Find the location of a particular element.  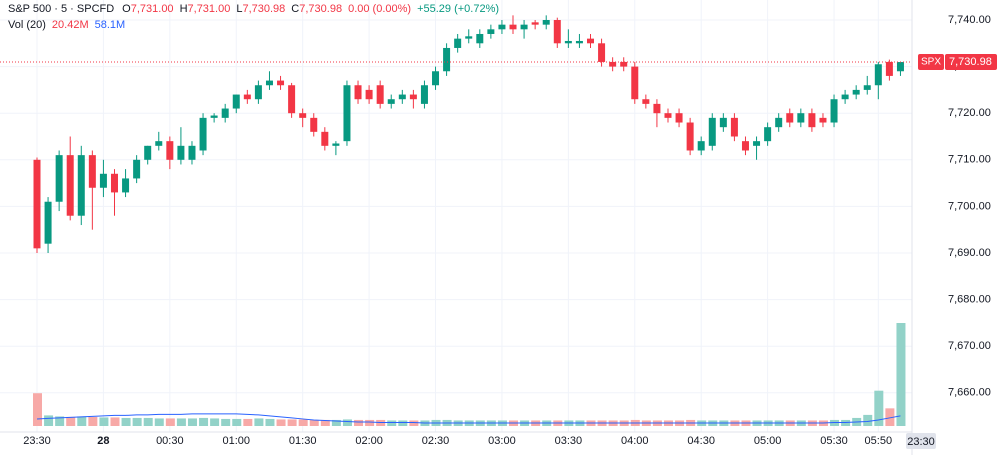

ohlc-key: C is located at coordinates (295, 9).